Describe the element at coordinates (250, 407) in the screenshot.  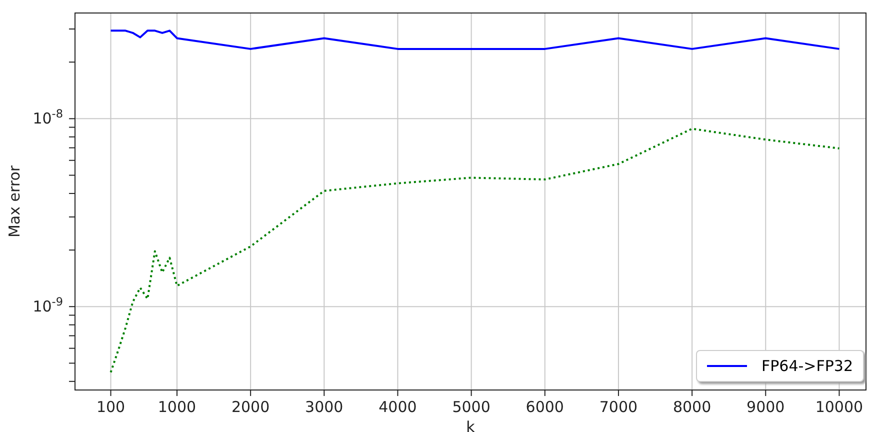
I see `x-tick-label: 2000` at that location.